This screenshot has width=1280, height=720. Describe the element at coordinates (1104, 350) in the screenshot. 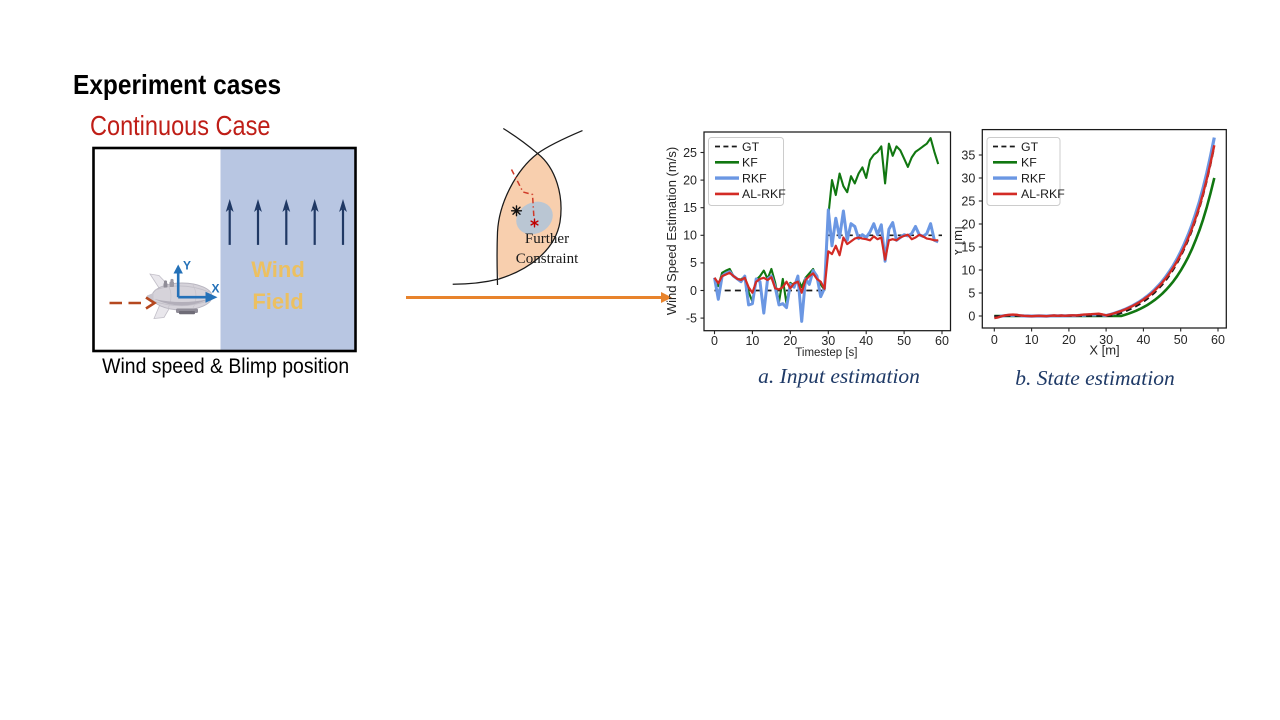

I see `svg-text: X [m]` at that location.